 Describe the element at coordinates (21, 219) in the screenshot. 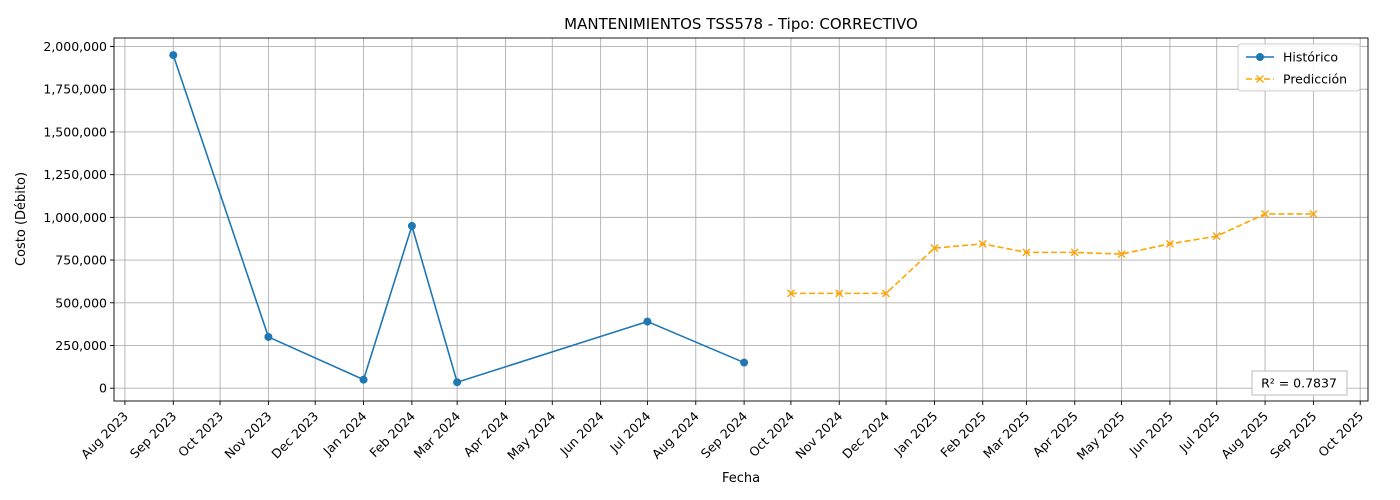

I see `y-axis-title: Costo (Débito)` at that location.